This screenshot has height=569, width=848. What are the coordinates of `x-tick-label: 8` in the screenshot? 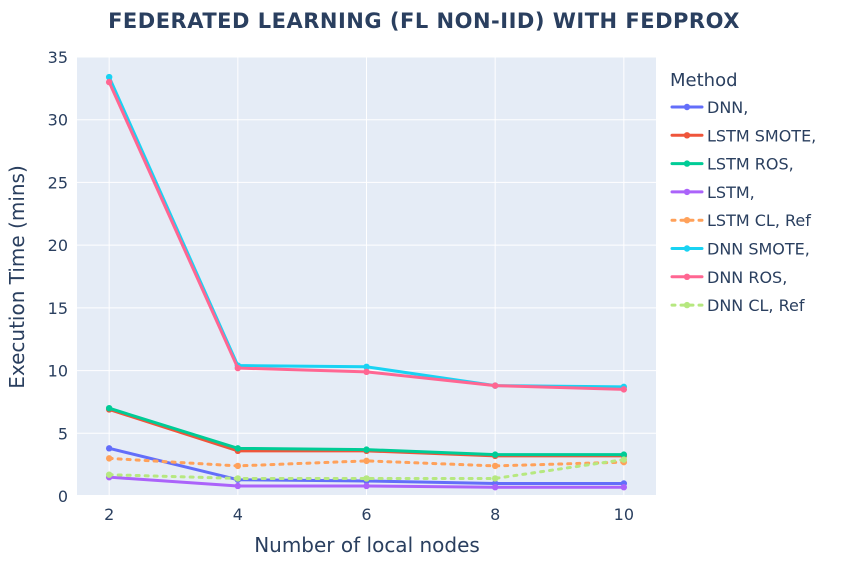 It's located at (495, 514).